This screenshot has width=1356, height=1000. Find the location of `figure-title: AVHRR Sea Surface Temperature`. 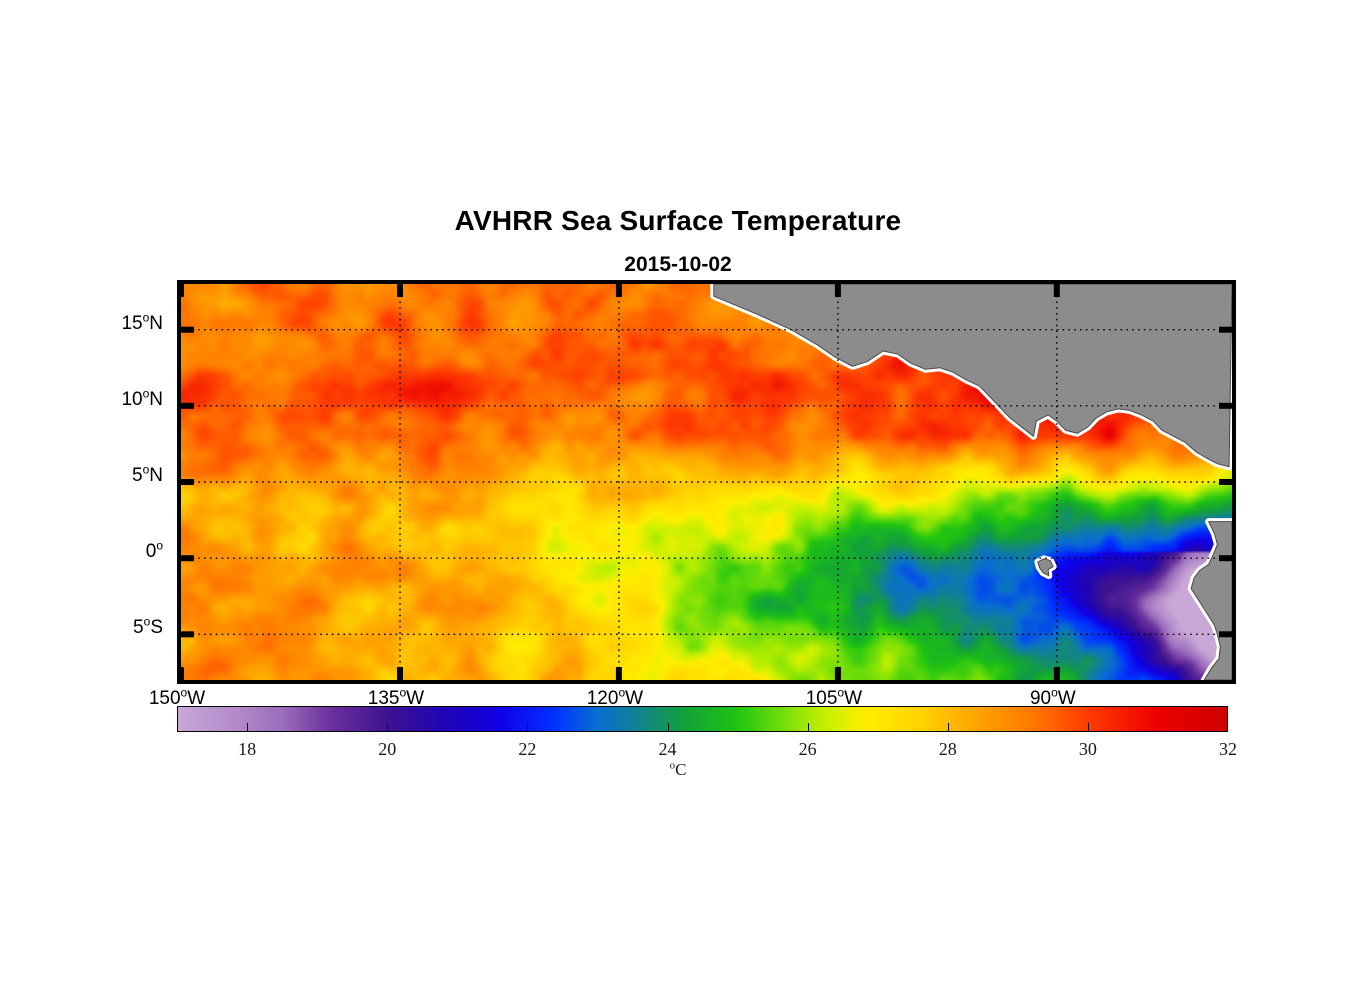

figure-title: AVHRR Sea Surface Temperature is located at coordinates (678, 220).